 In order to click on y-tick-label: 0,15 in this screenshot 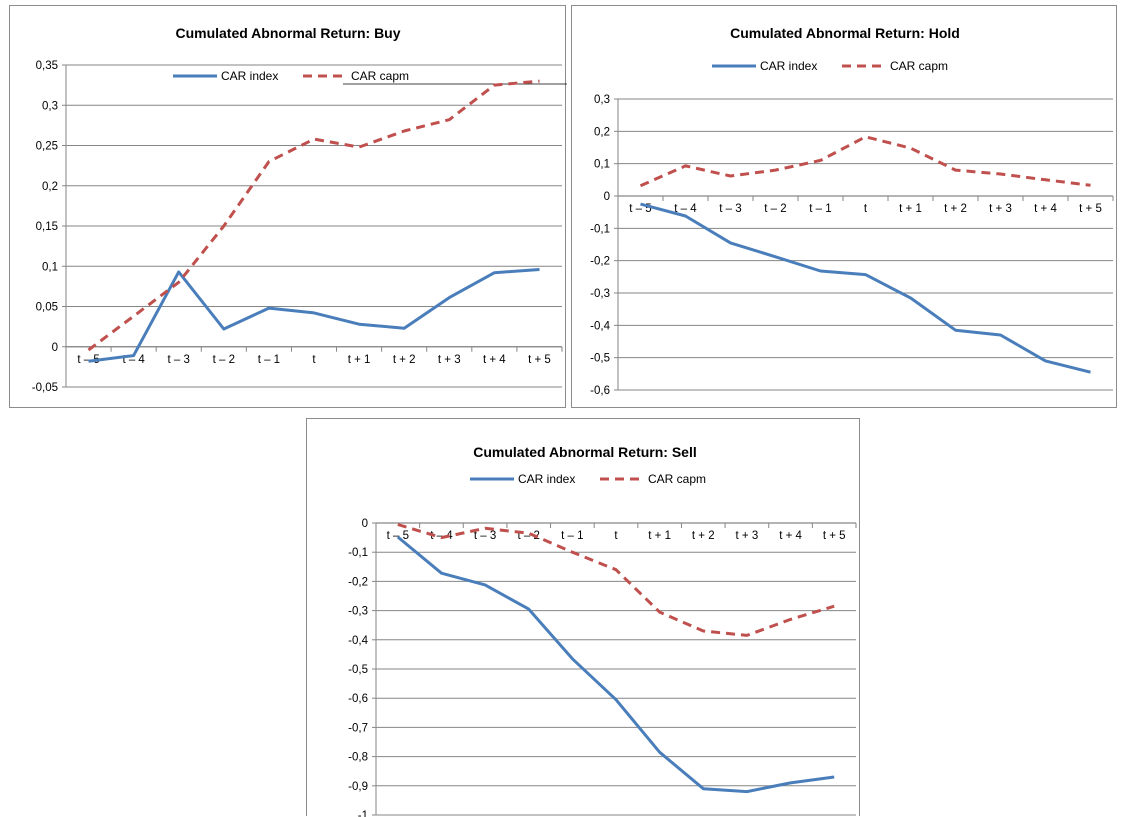, I will do `click(47, 227)`.